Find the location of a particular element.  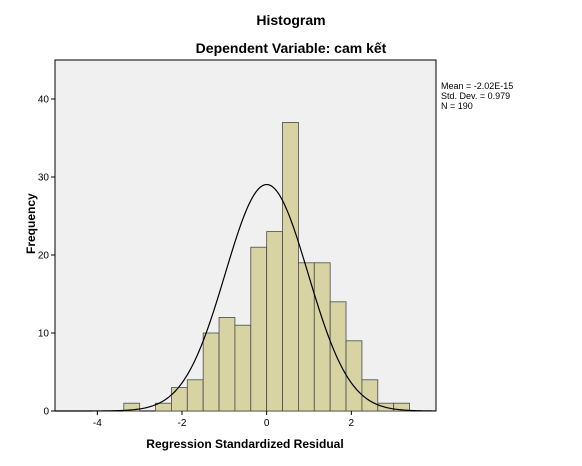

y-tick-label: 10 is located at coordinates (44, 334).